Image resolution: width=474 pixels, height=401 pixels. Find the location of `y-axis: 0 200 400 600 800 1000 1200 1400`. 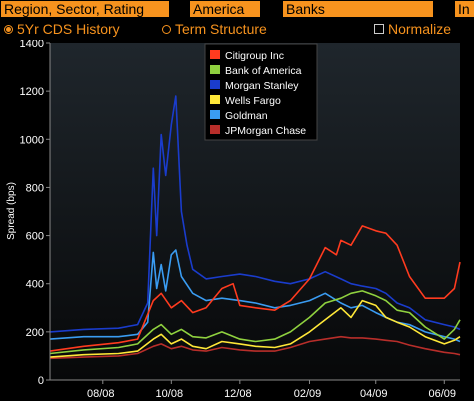

y-axis: 0 200 400 600 800 1000 1200 1400 is located at coordinates (35, 213).